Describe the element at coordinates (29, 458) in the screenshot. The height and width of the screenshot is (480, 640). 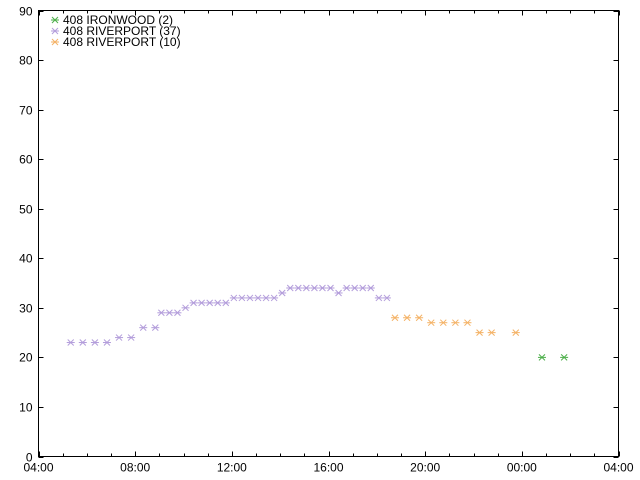
I see `y-tick-label: 0` at that location.